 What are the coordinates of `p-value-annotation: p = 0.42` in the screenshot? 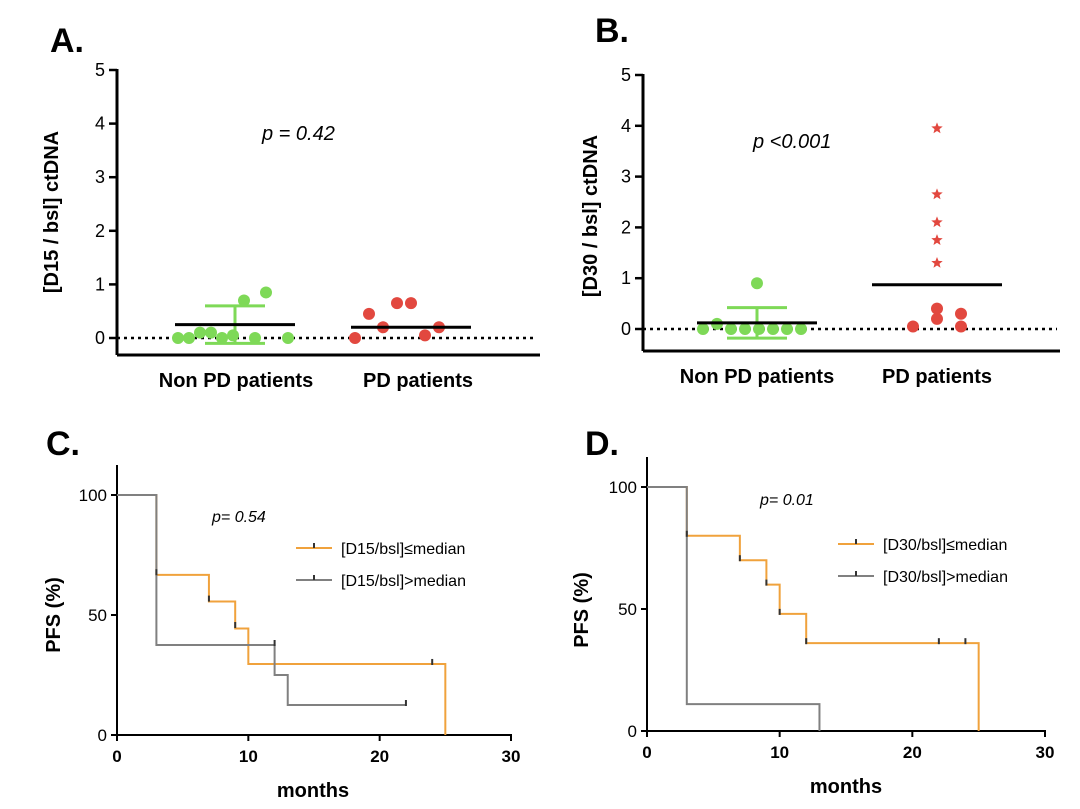 It's located at (298, 134).